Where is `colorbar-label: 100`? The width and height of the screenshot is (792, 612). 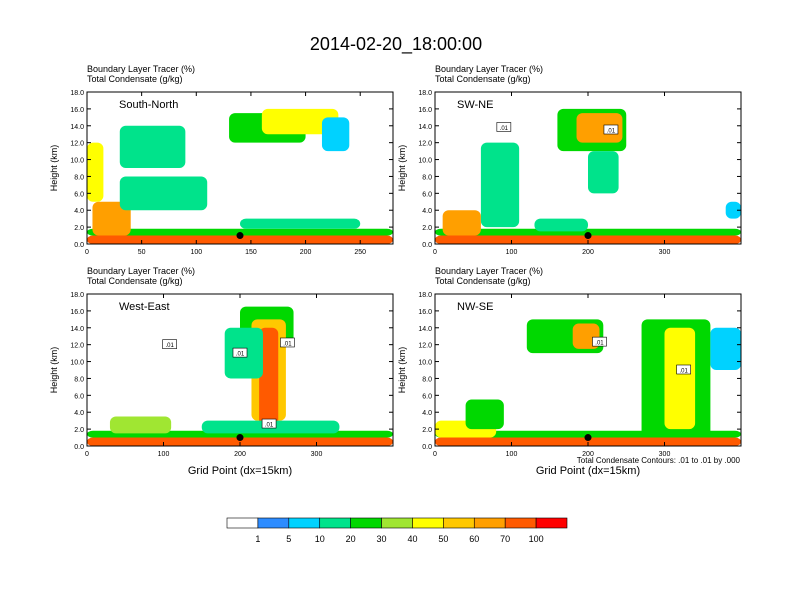
colorbar-label: 100 is located at coordinates (536, 539).